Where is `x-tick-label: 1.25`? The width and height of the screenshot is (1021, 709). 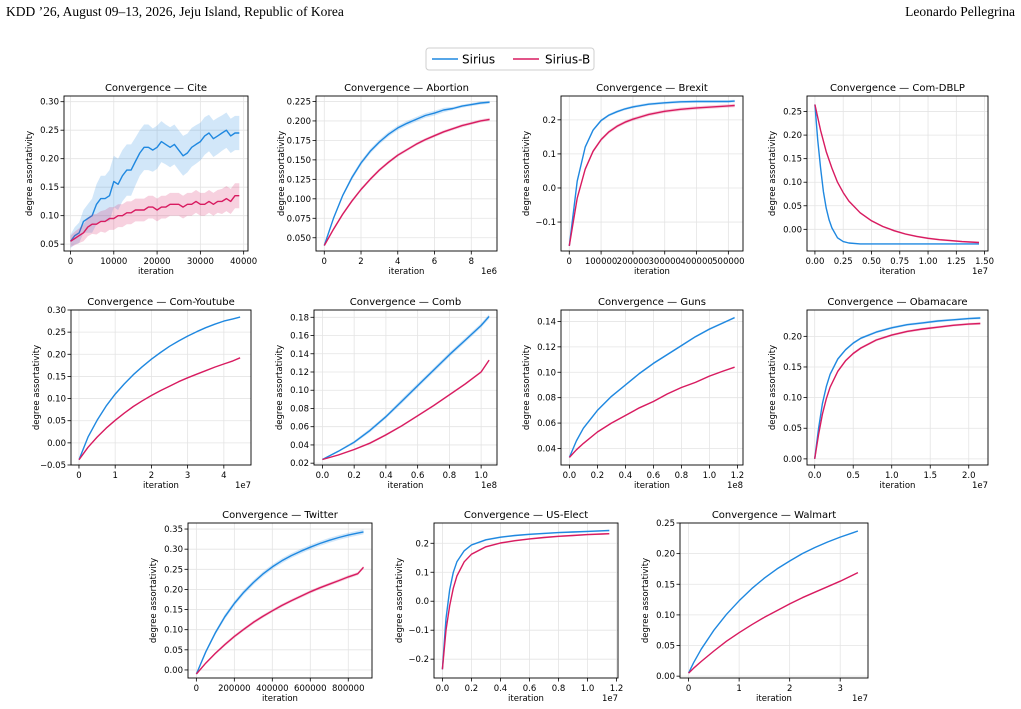 x-tick-label: 1.25 is located at coordinates (956, 262).